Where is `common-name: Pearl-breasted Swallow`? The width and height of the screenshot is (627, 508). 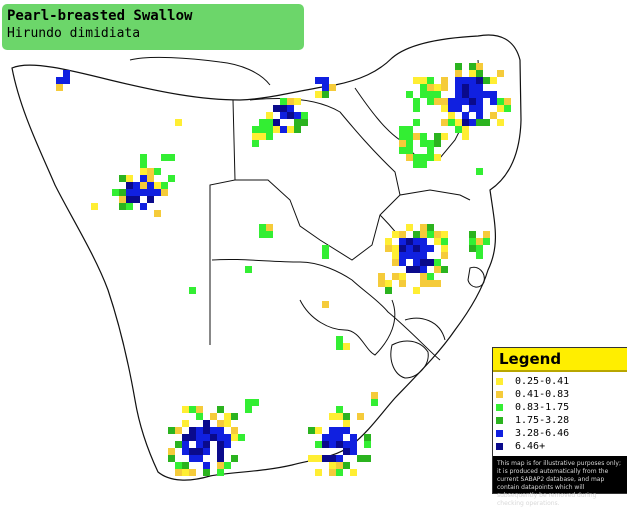
common-name: Pearl-breasted Swallow is located at coordinates (100, 16).